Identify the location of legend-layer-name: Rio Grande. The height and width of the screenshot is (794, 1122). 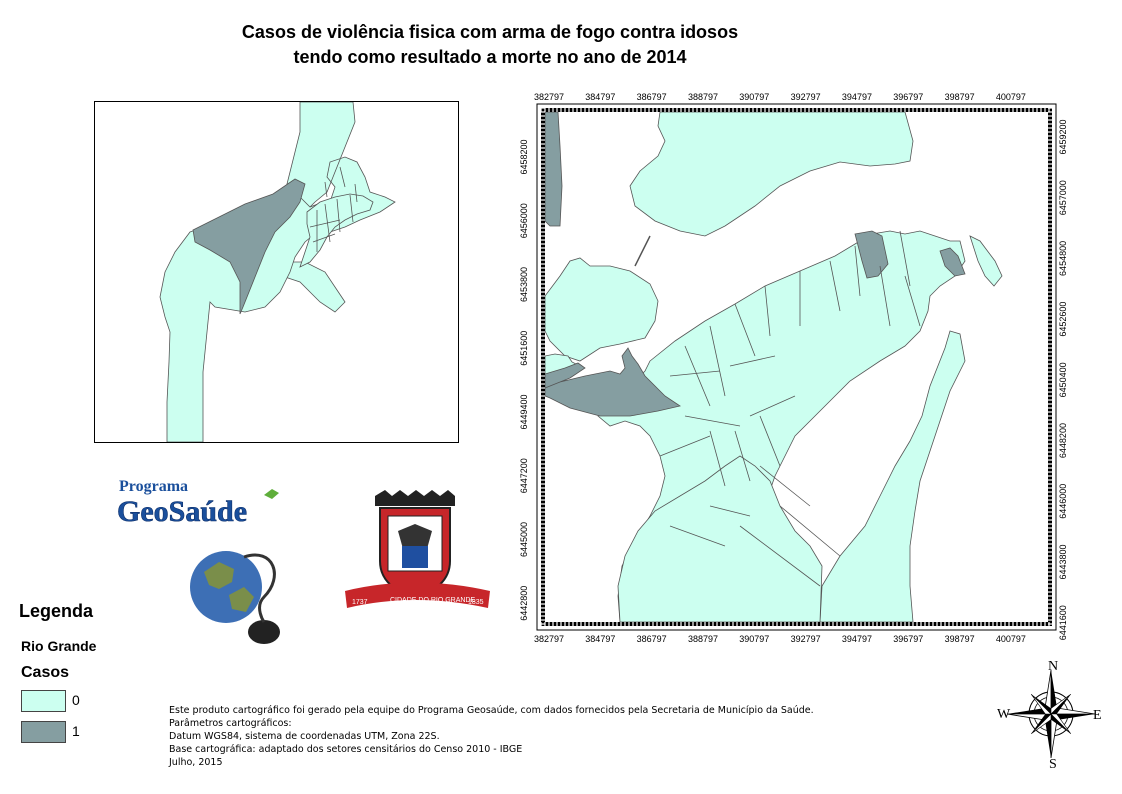
(59, 646).